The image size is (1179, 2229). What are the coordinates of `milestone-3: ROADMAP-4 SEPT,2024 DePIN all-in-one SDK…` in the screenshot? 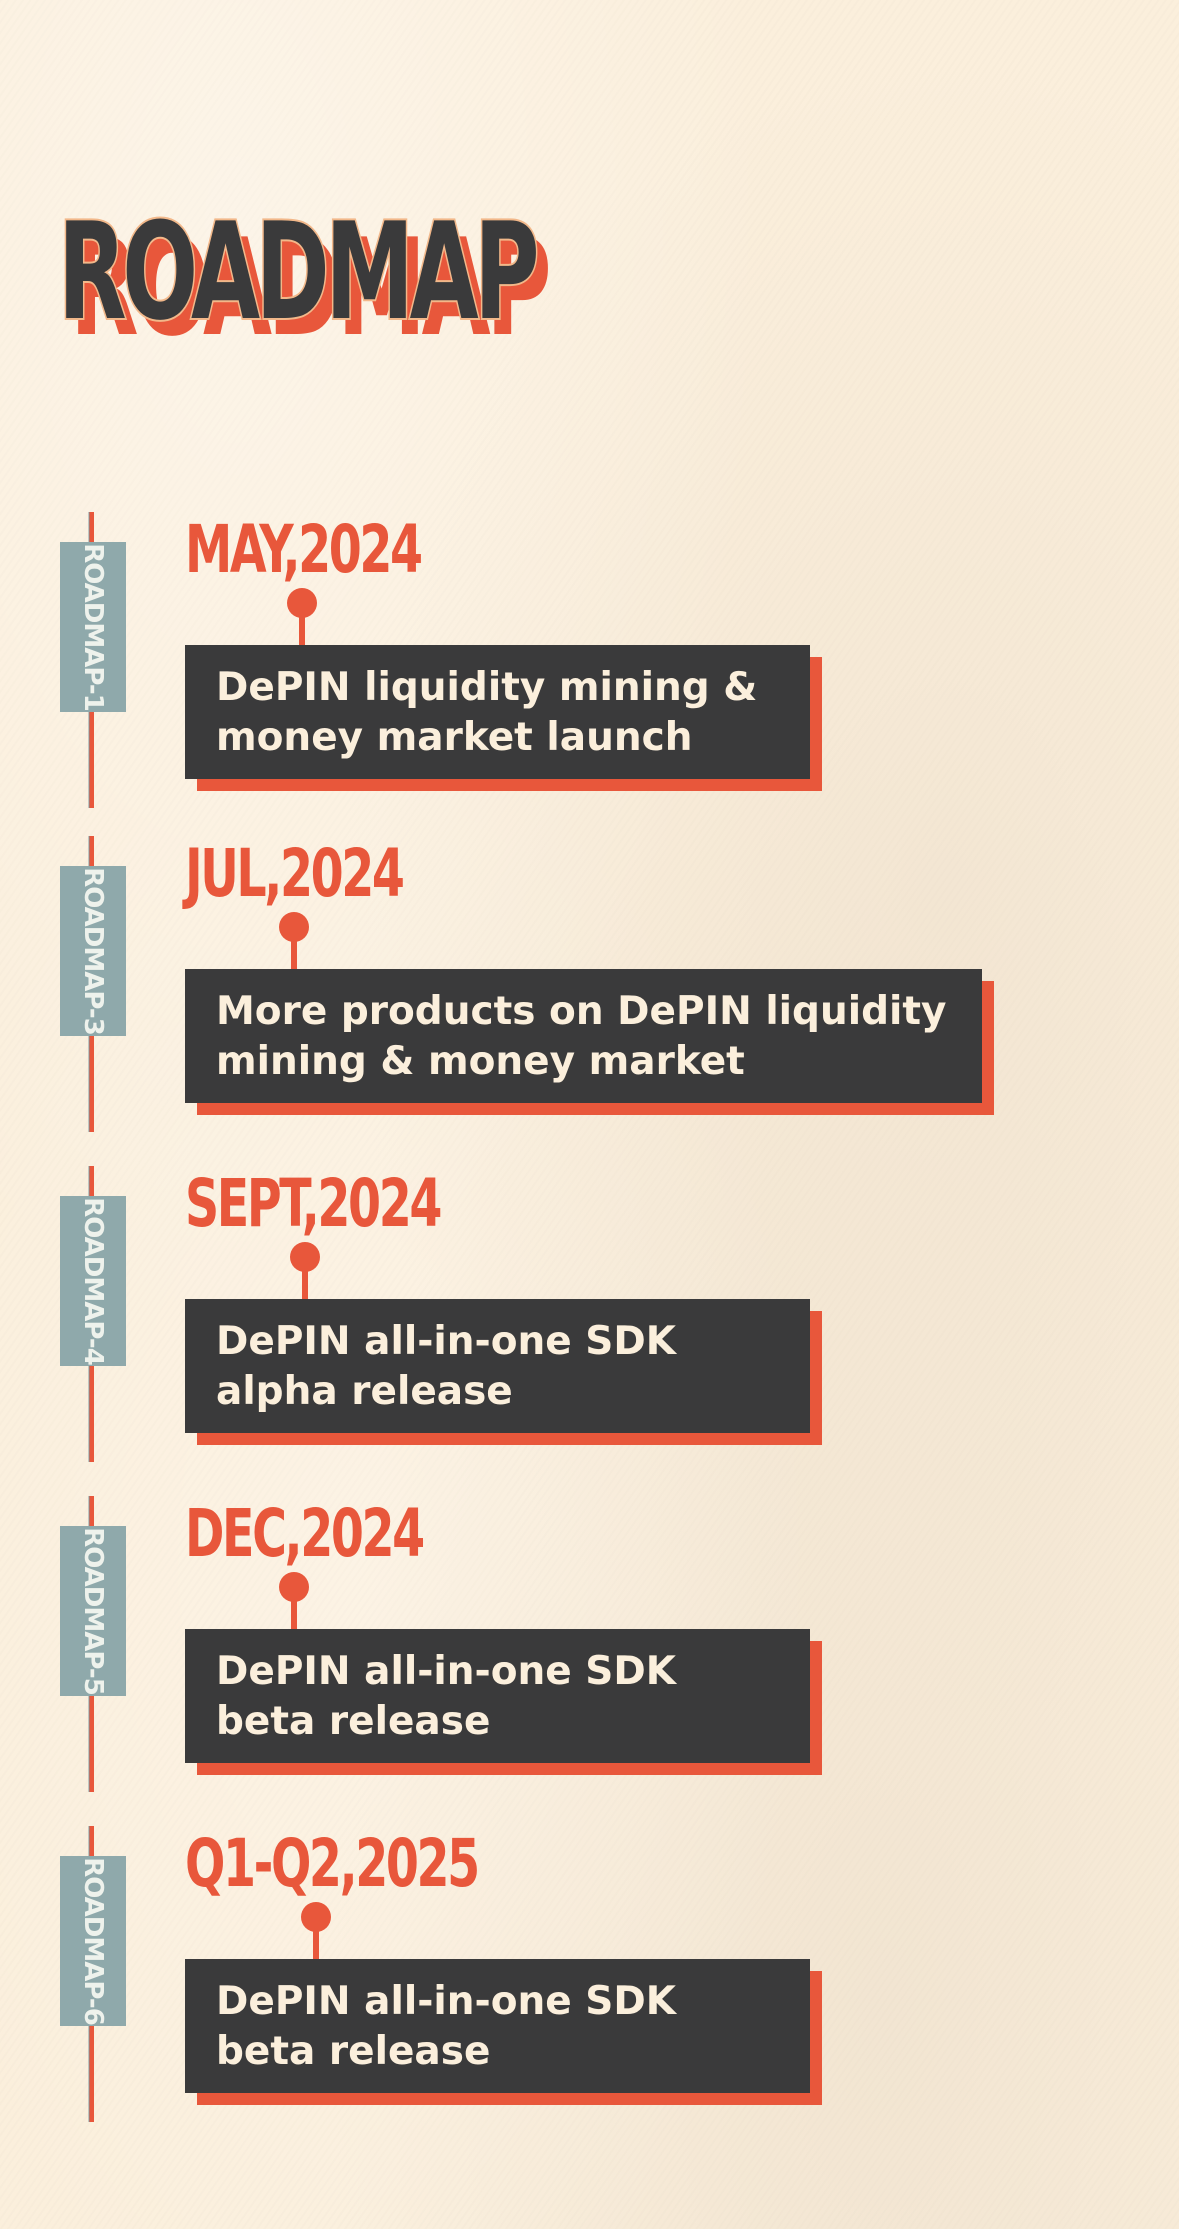 It's located at (589, 1316).